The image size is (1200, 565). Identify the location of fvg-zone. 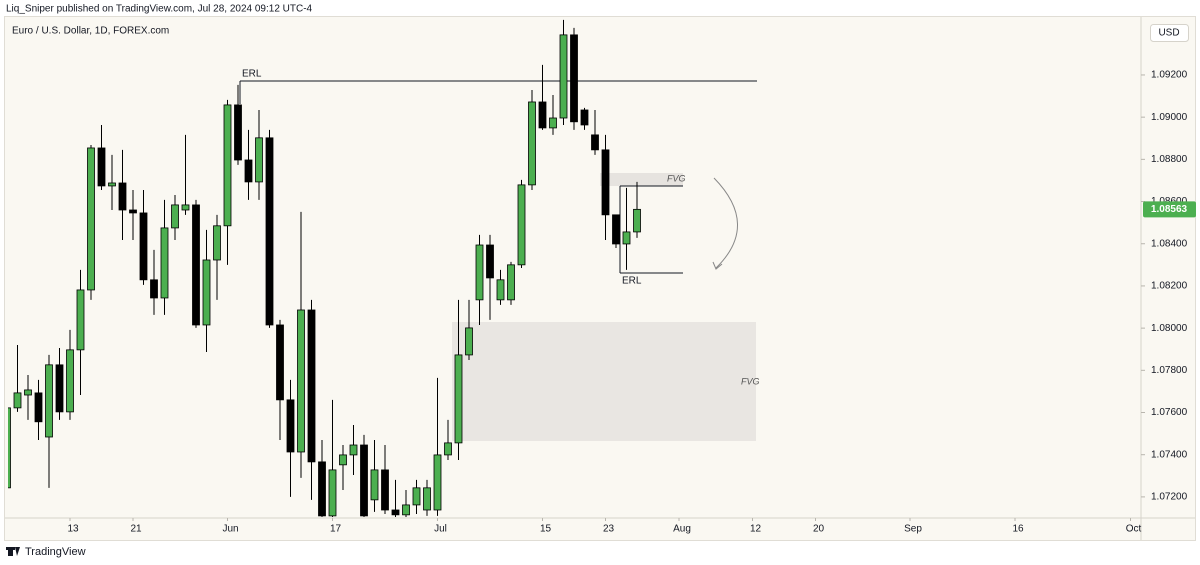
(641, 179).